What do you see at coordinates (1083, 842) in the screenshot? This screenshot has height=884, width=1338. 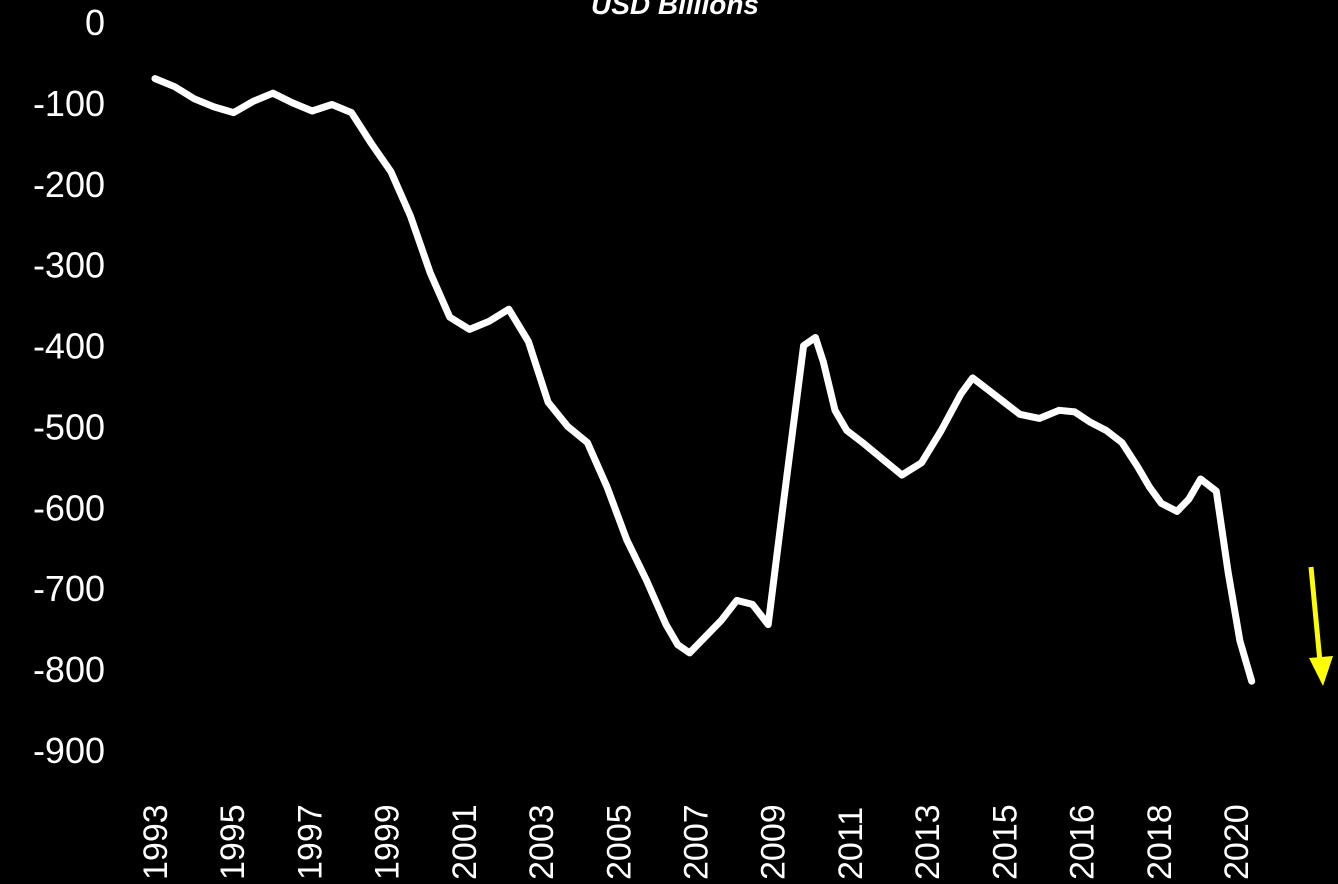 I see `x-tick-label: 2016` at bounding box center [1083, 842].